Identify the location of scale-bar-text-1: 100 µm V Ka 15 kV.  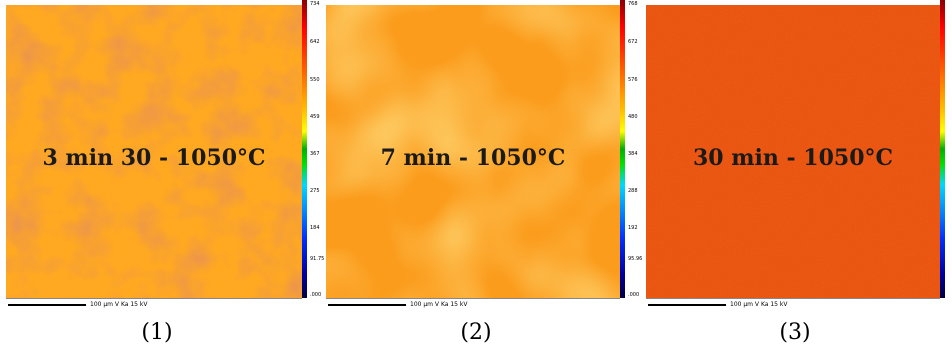
(119, 304).